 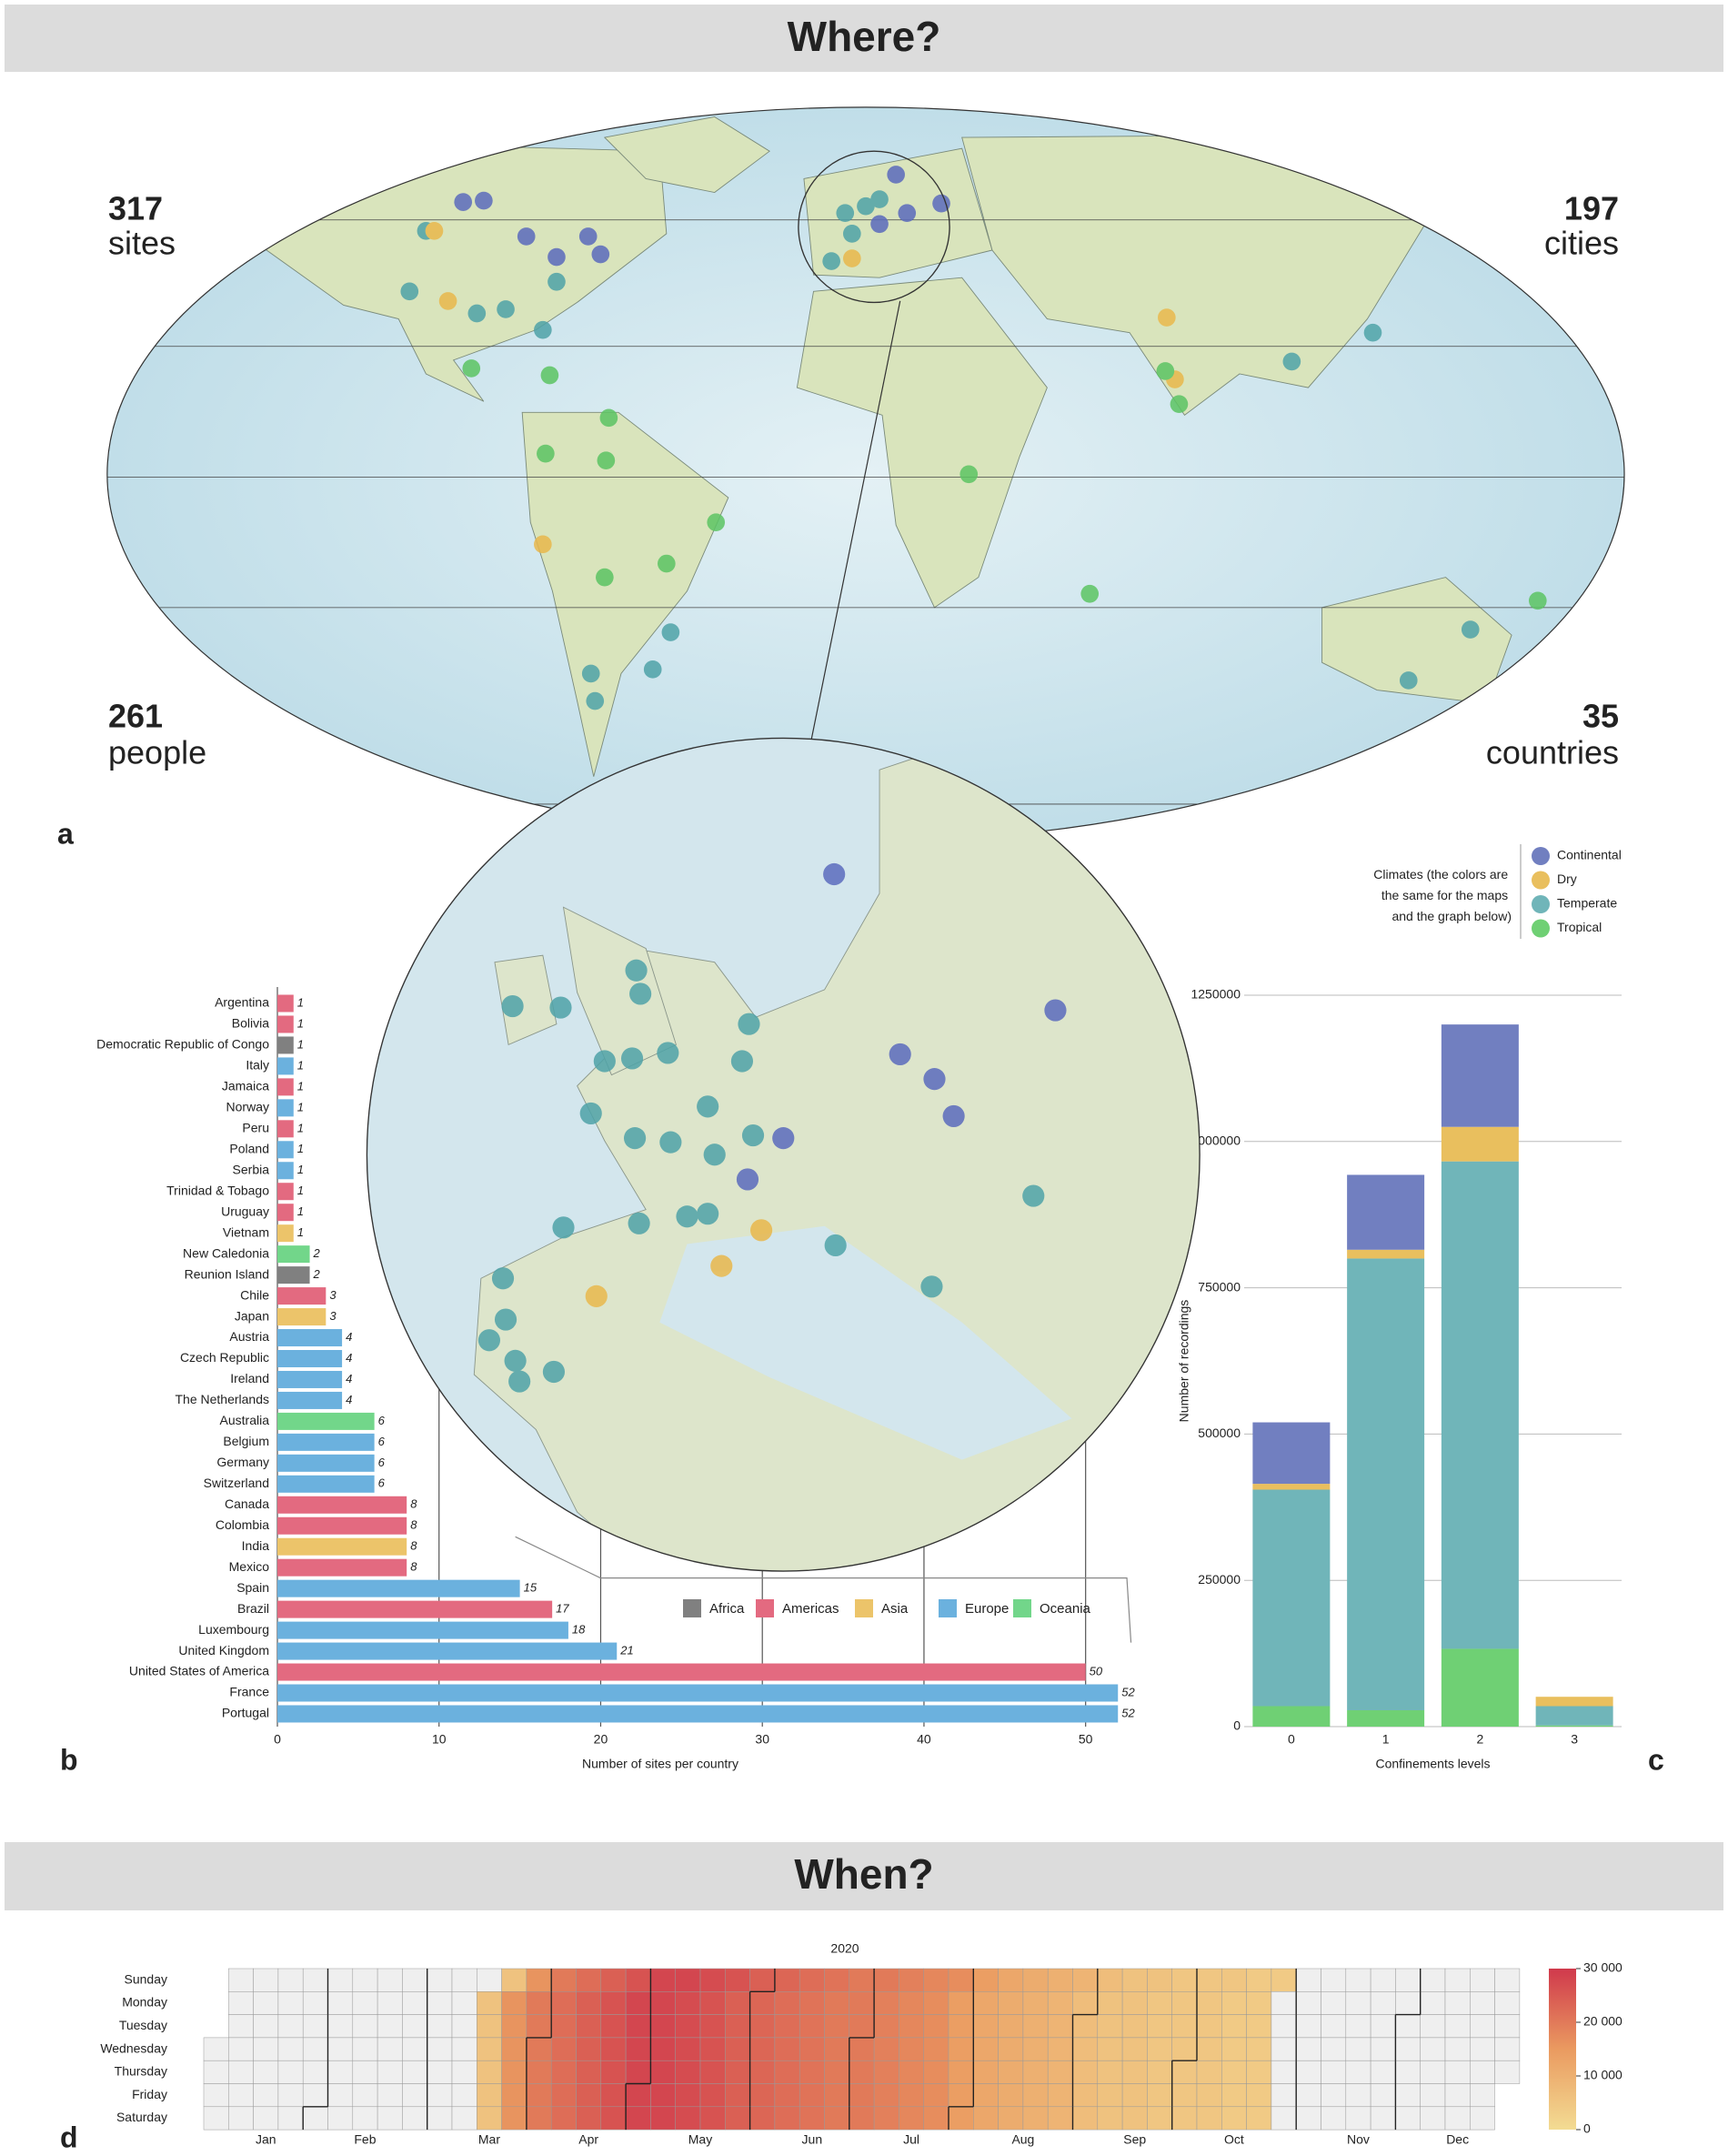 What do you see at coordinates (242, 1462) in the screenshot?
I see `category-label: Germany` at bounding box center [242, 1462].